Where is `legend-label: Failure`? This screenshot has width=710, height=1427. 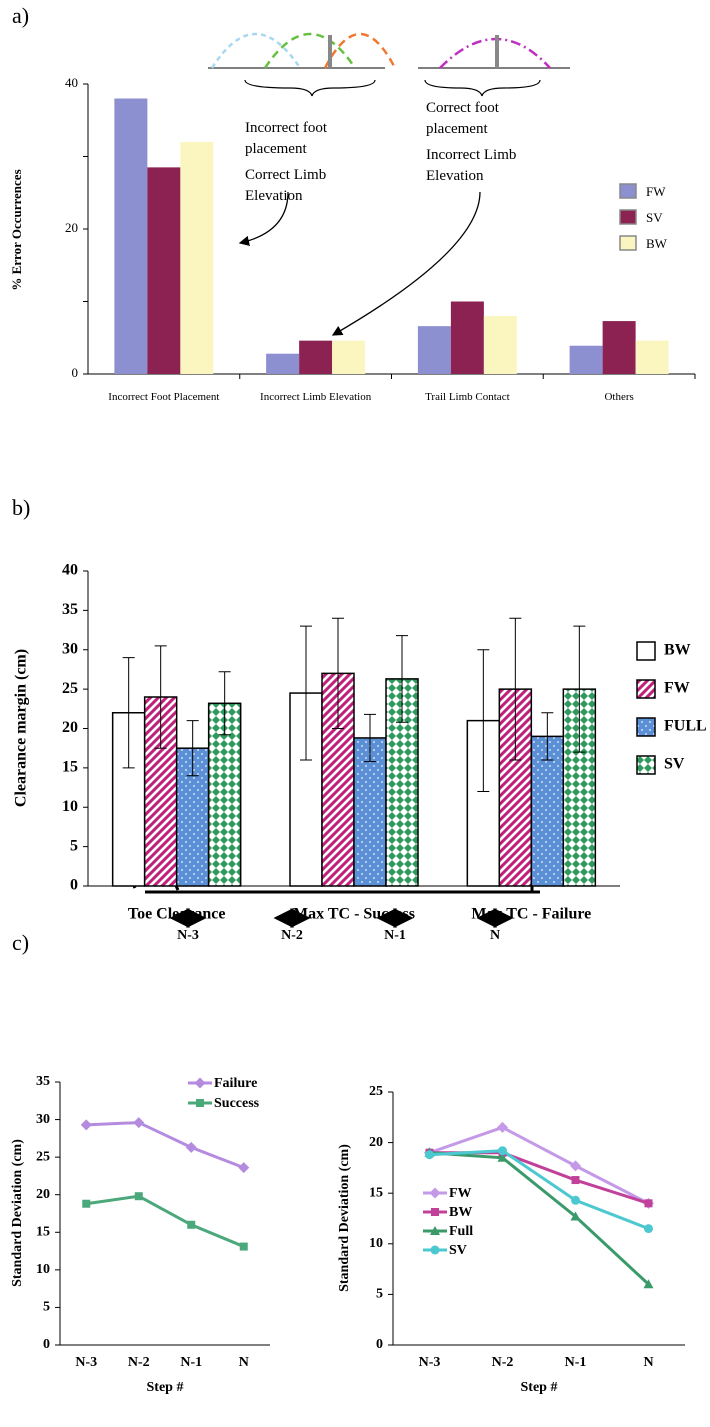
legend-label: Failure is located at coordinates (235, 1083).